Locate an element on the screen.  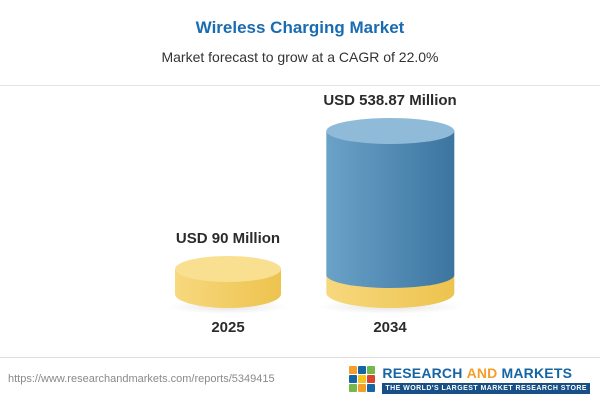
logo-wordmark: RESEARCH AND MARKETS is located at coordinates (486, 373).